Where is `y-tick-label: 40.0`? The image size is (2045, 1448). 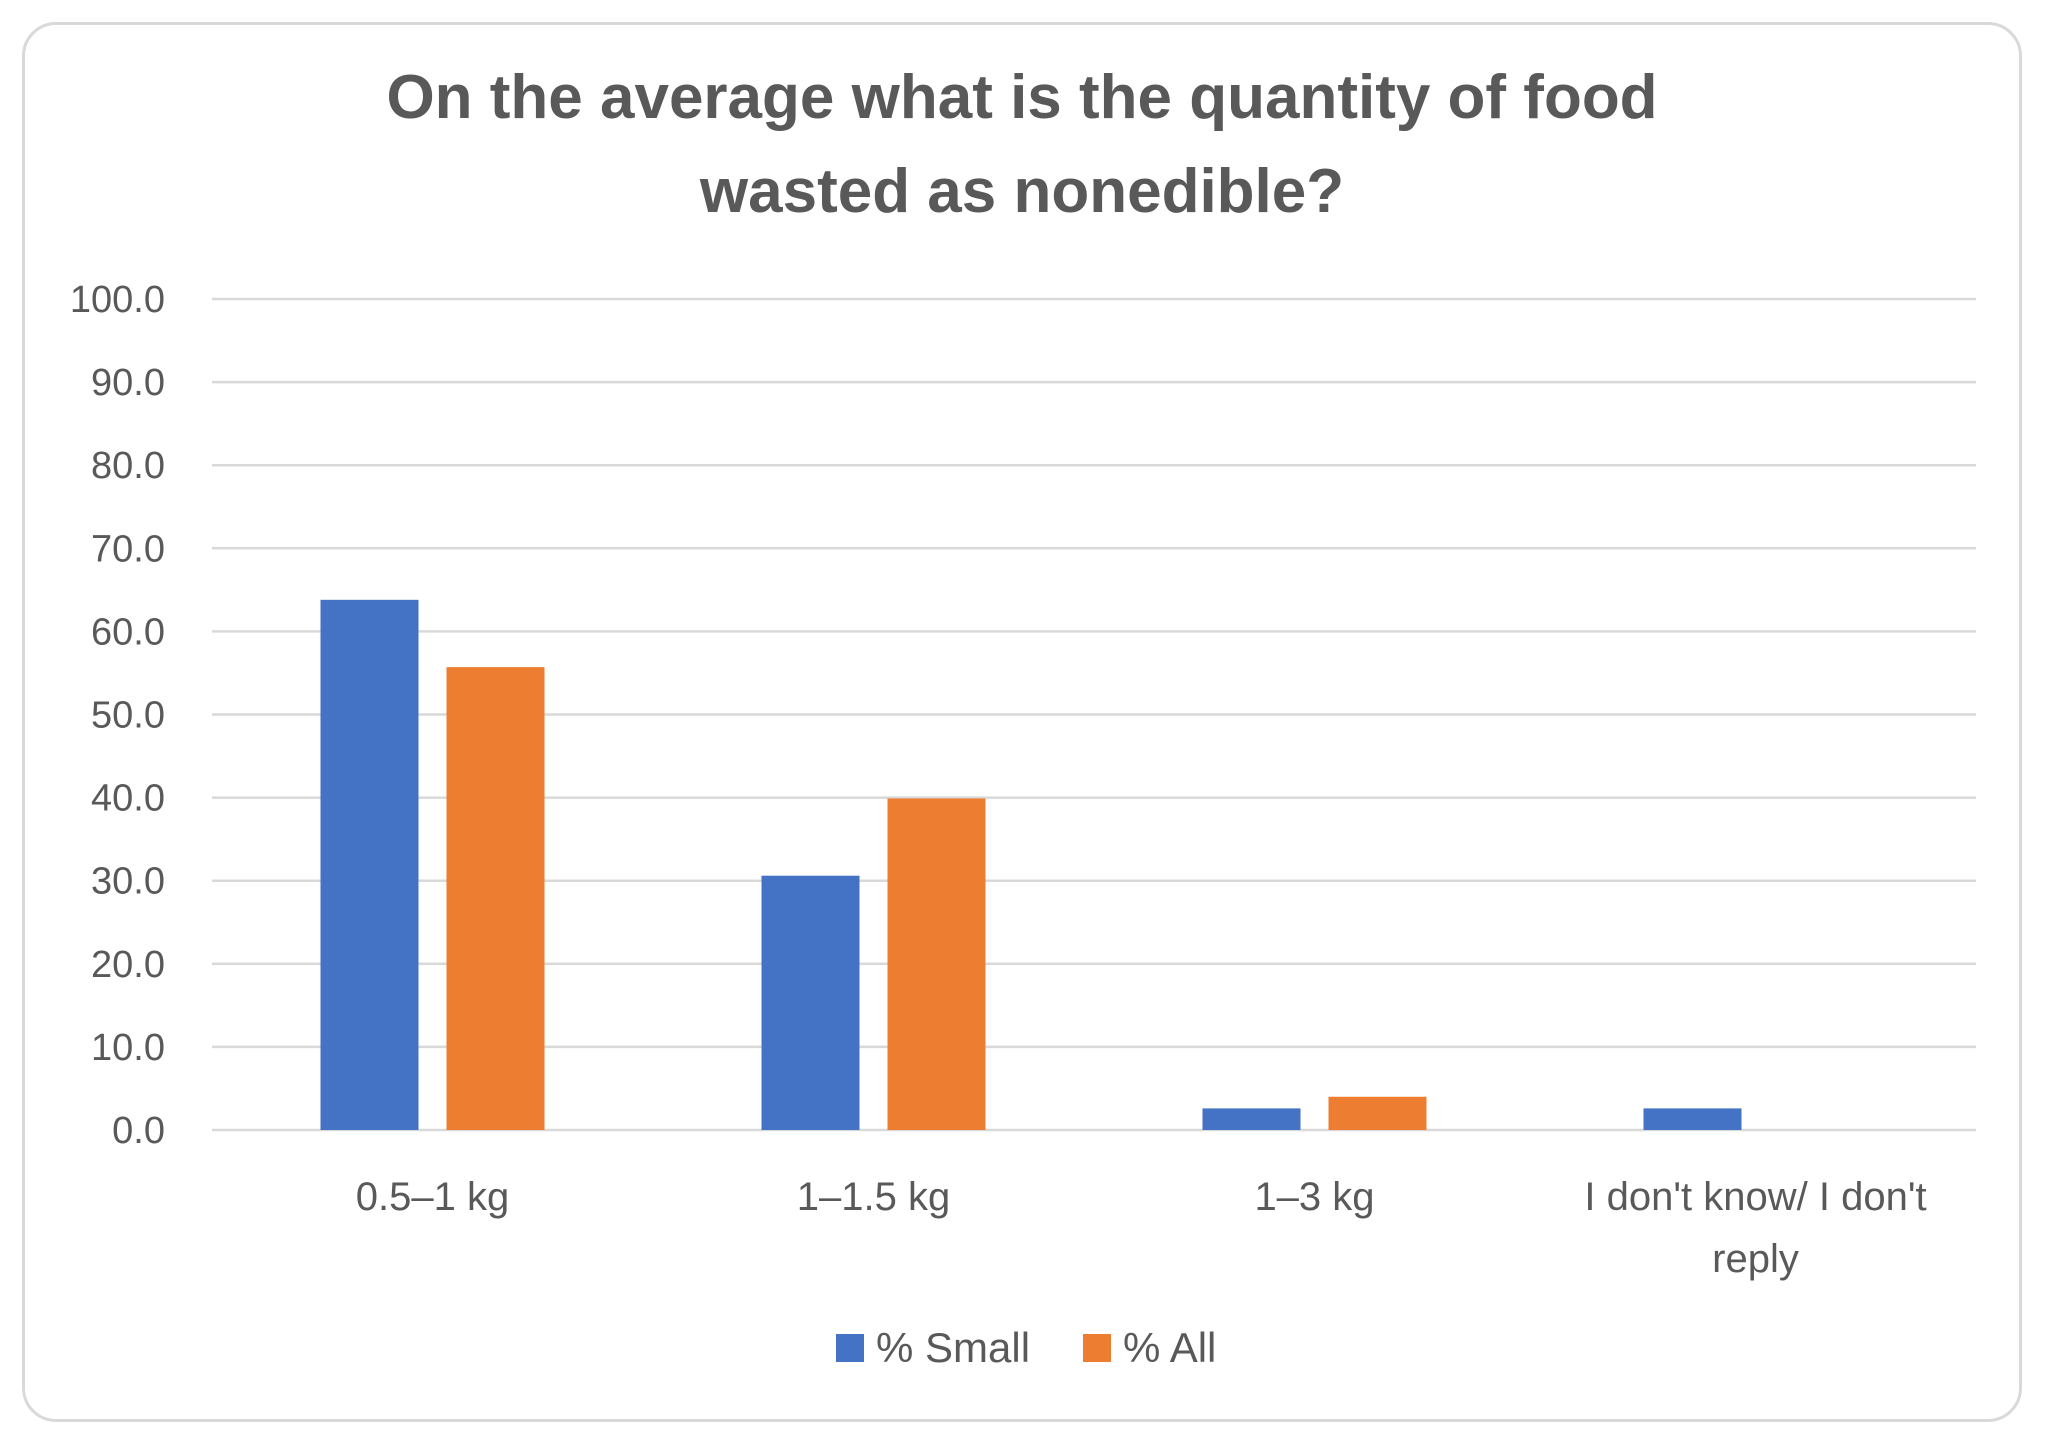
y-tick-label: 40.0 is located at coordinates (128, 799).